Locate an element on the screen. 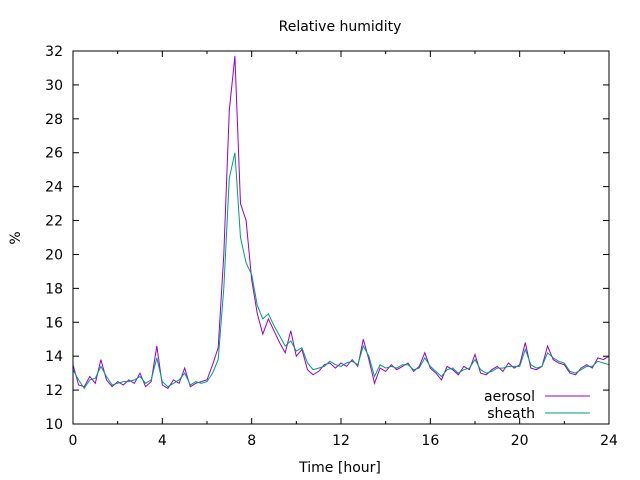  y-tick-label: 32 is located at coordinates (54, 52).